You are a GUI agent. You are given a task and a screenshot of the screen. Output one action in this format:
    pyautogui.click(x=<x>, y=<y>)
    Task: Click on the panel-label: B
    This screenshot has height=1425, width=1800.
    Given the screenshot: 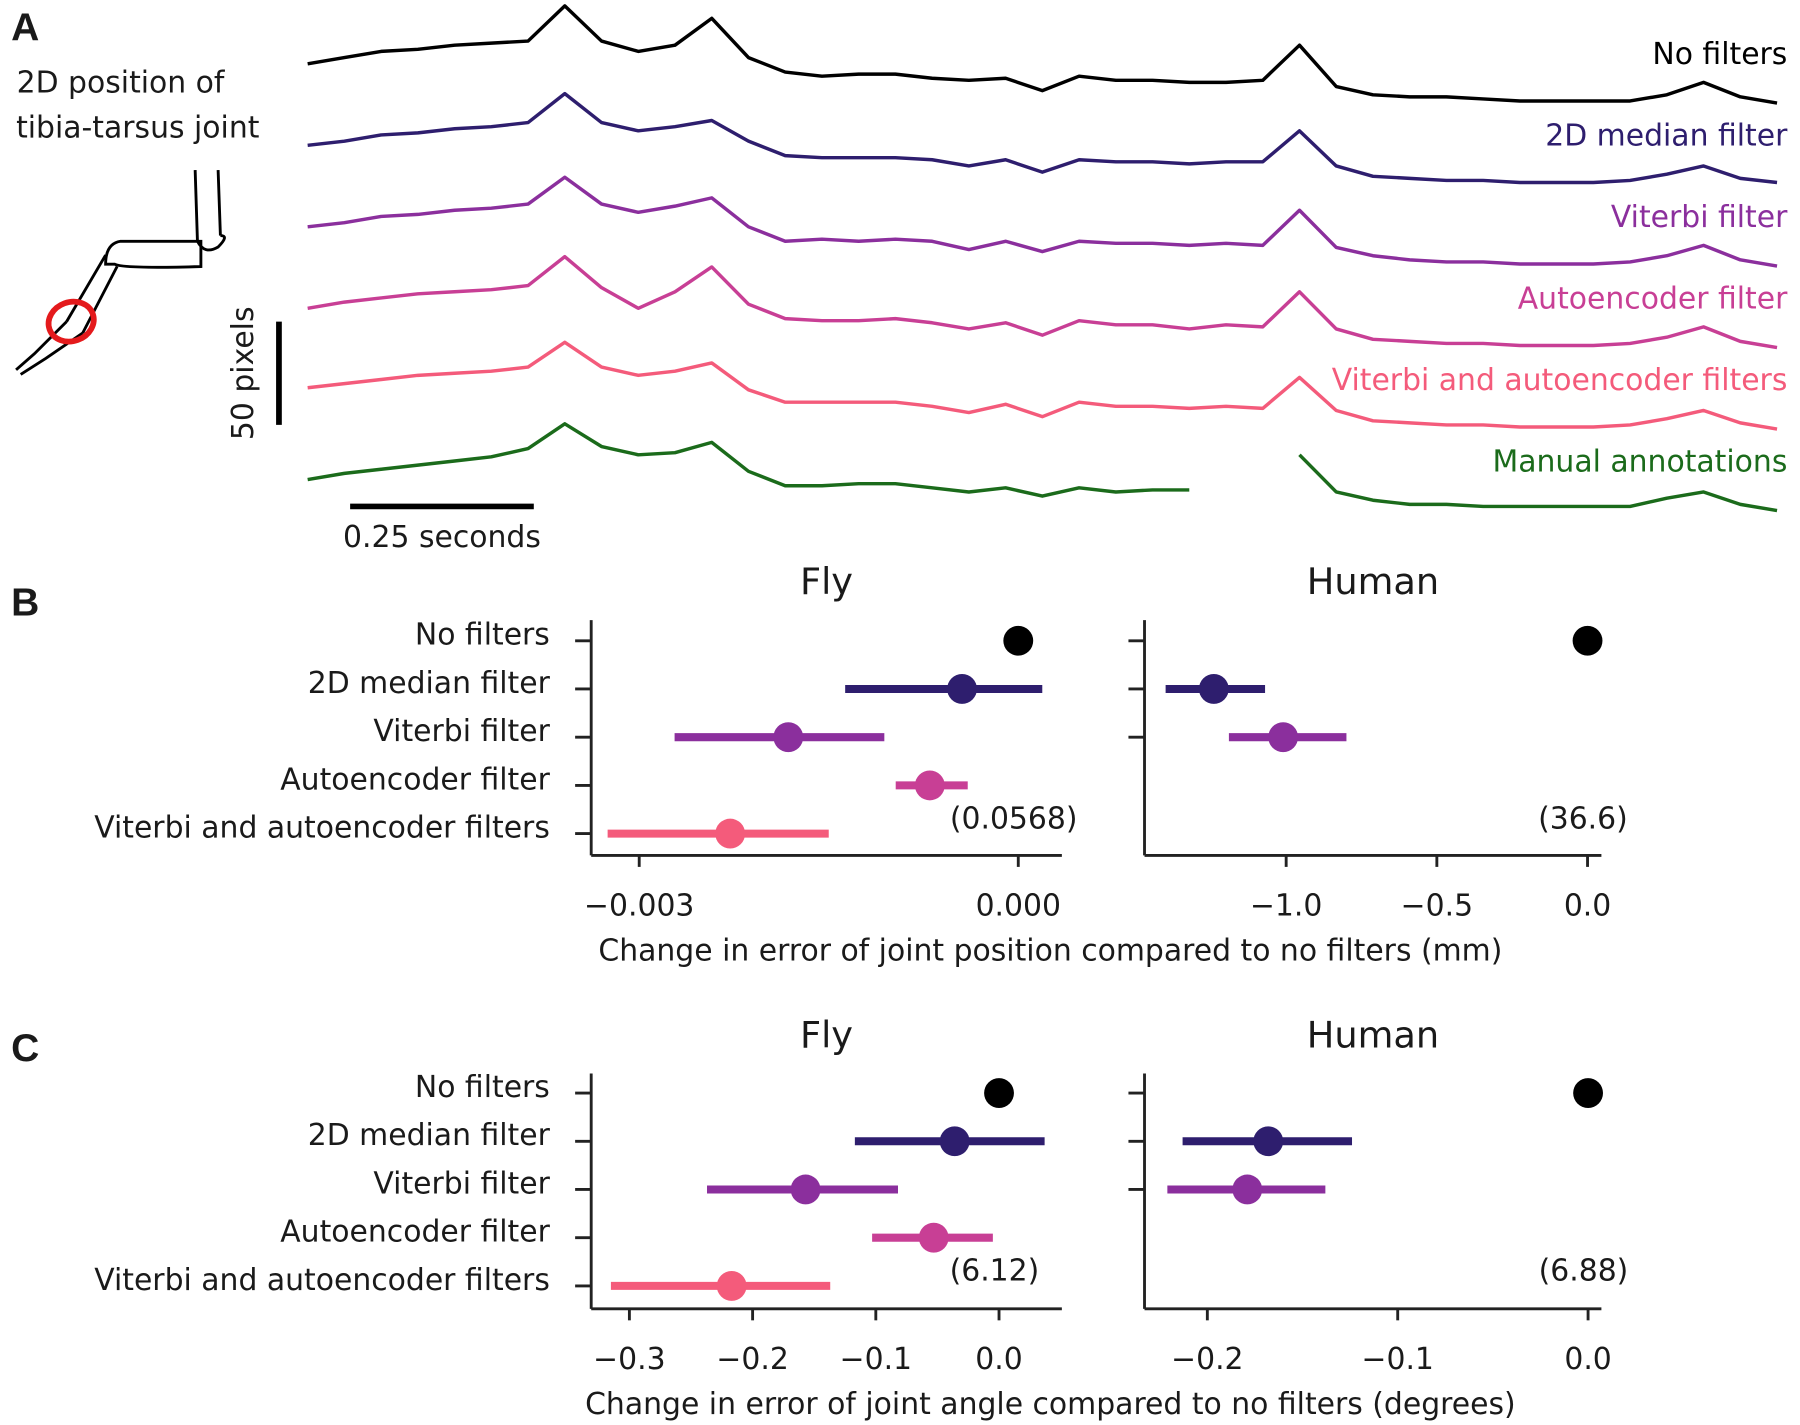 What is the action you would take?
    pyautogui.click(x=25, y=602)
    